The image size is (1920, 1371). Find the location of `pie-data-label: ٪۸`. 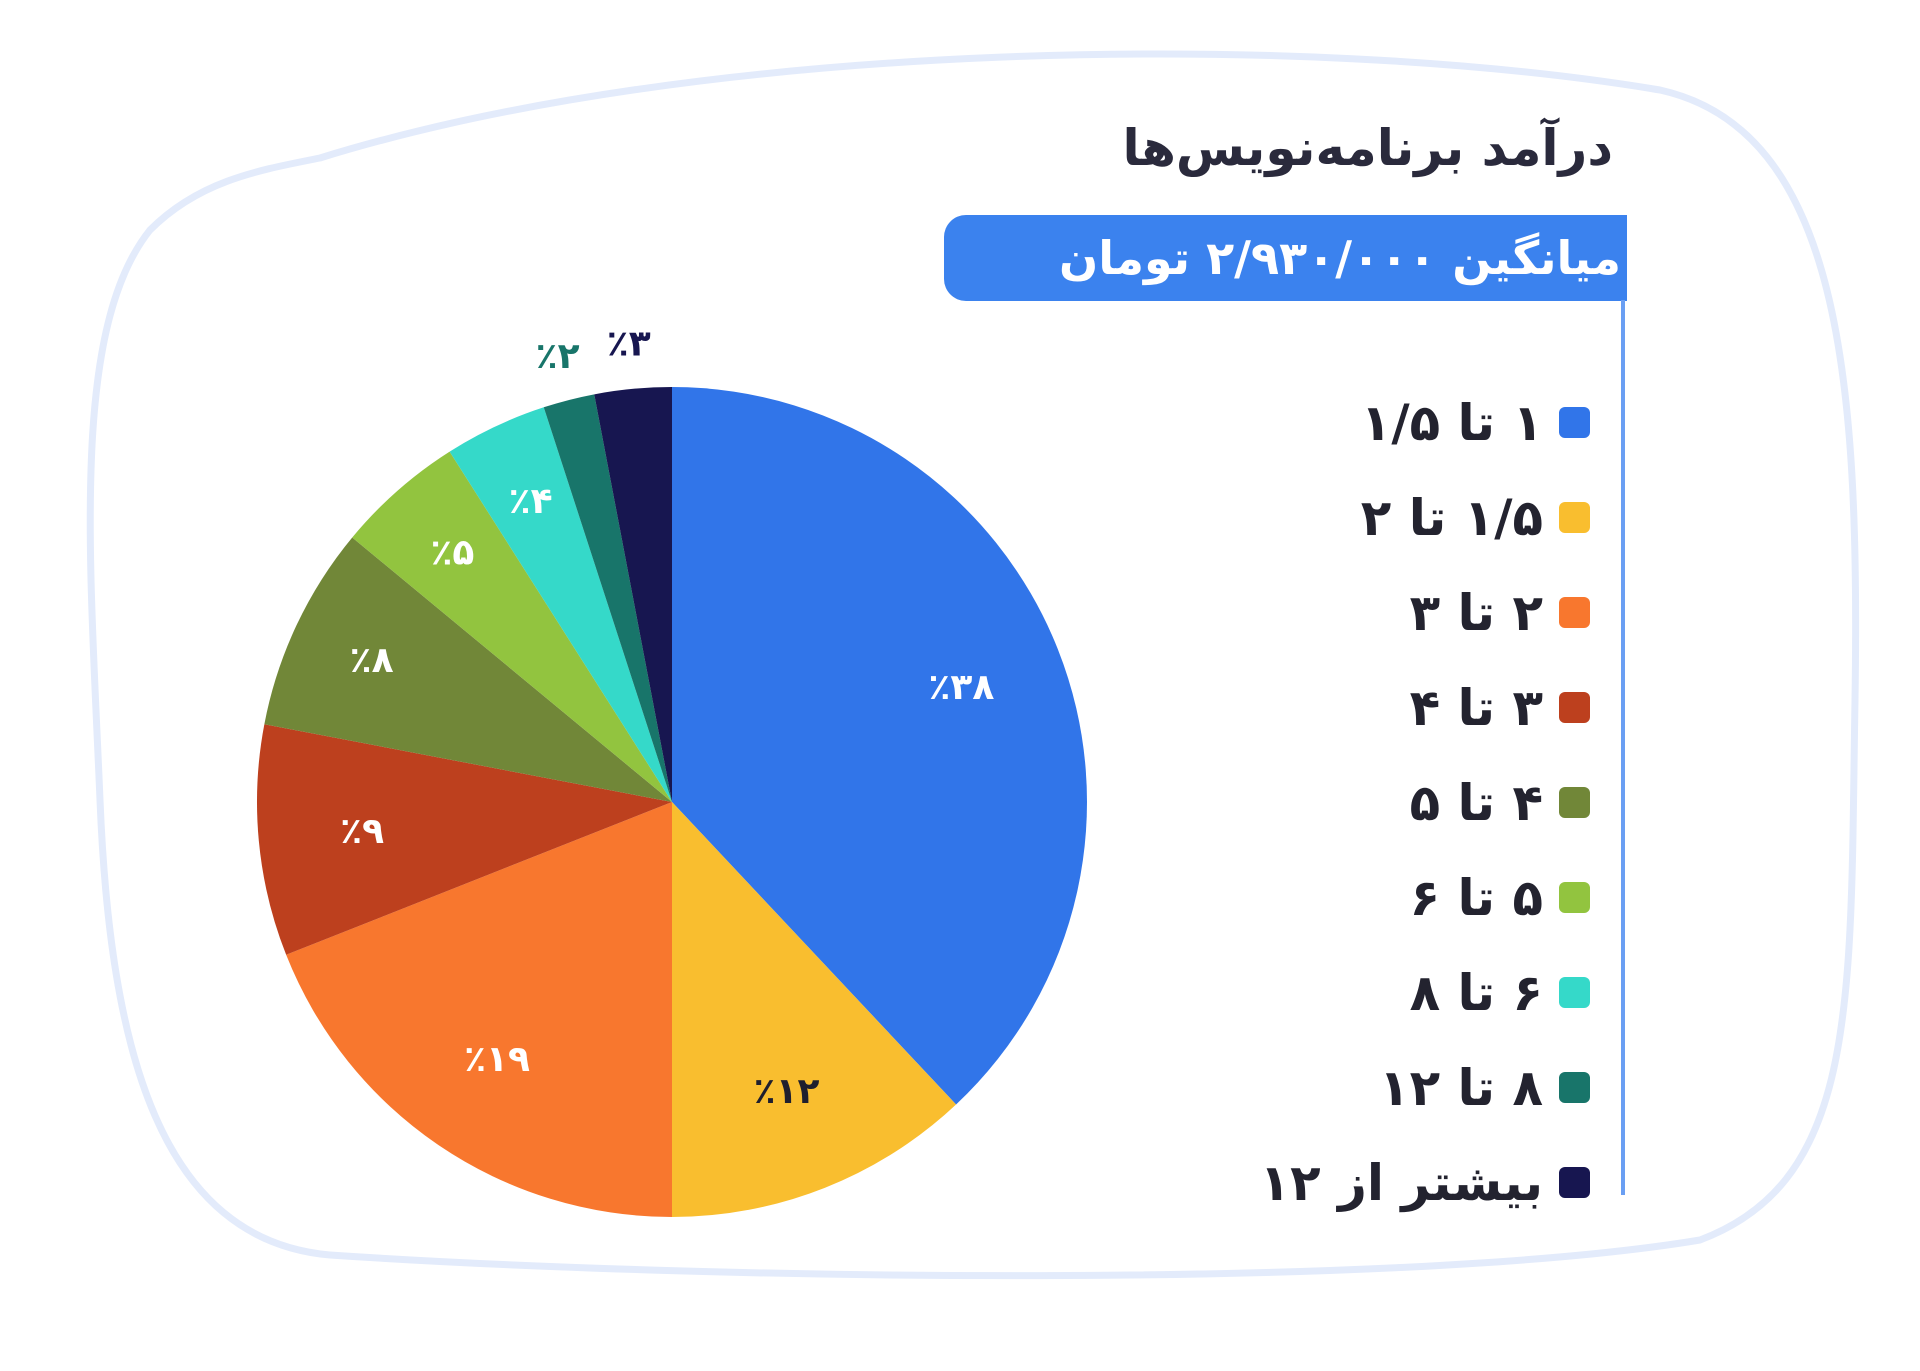

pie-data-label: ٪۸ is located at coordinates (372, 660).